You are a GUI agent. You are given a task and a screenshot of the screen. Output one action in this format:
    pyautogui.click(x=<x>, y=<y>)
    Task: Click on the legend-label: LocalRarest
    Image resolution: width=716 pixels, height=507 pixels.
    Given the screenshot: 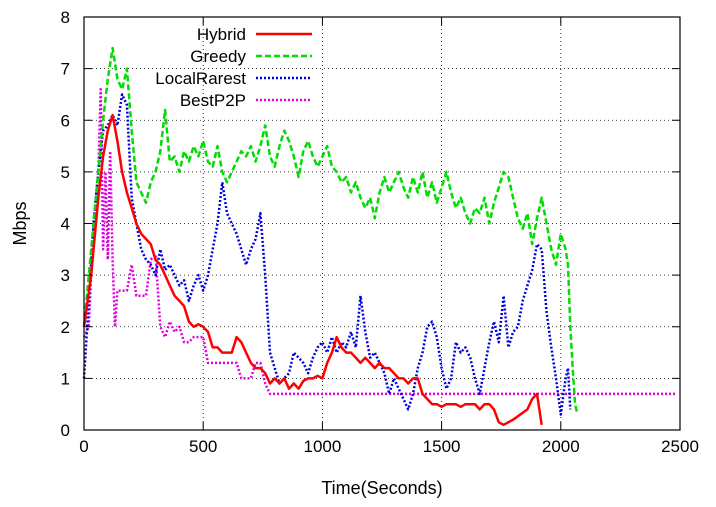 What is the action you would take?
    pyautogui.click(x=200, y=78)
    